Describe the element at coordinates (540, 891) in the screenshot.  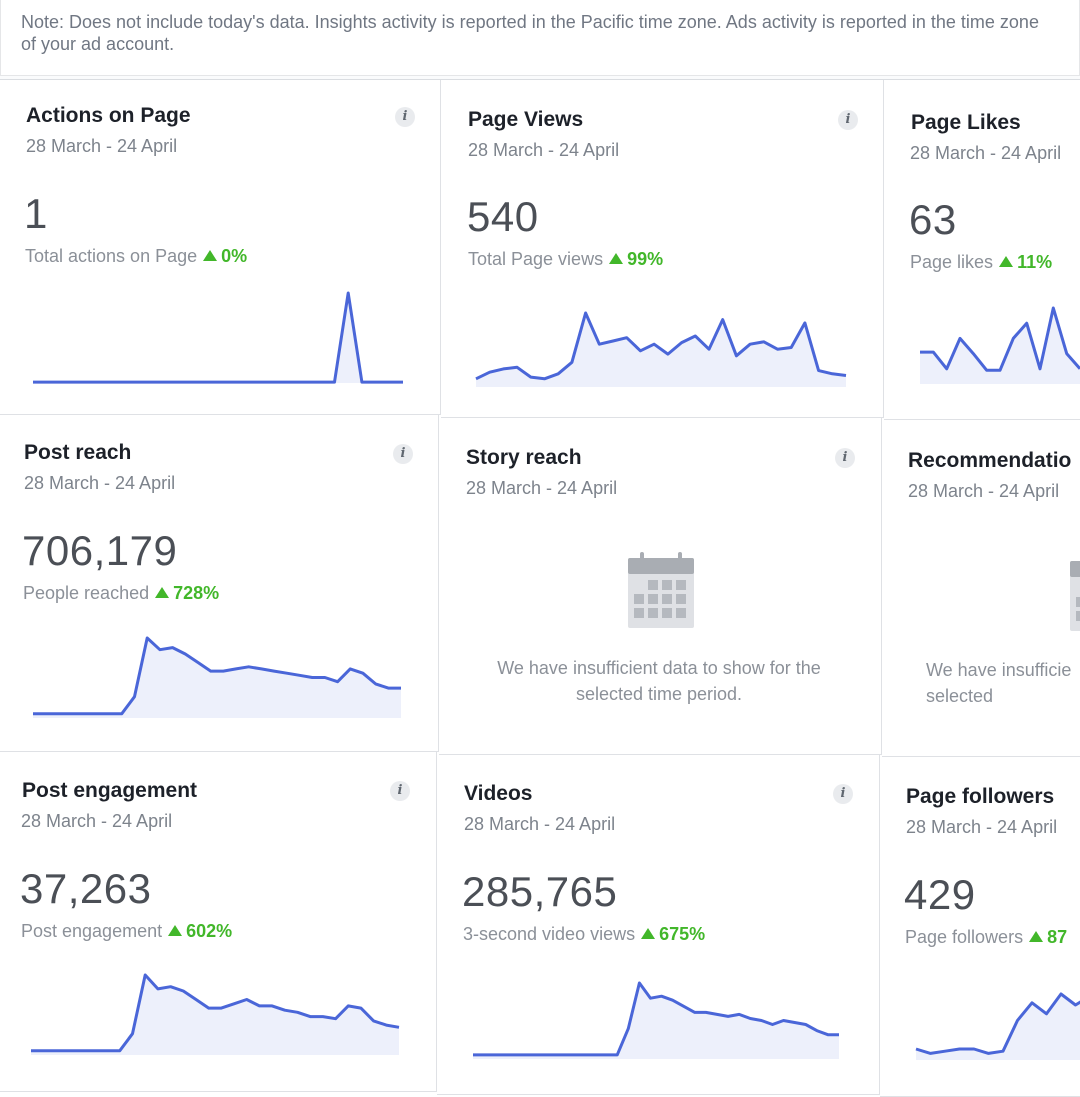
I see `card-value: 285,765` at that location.